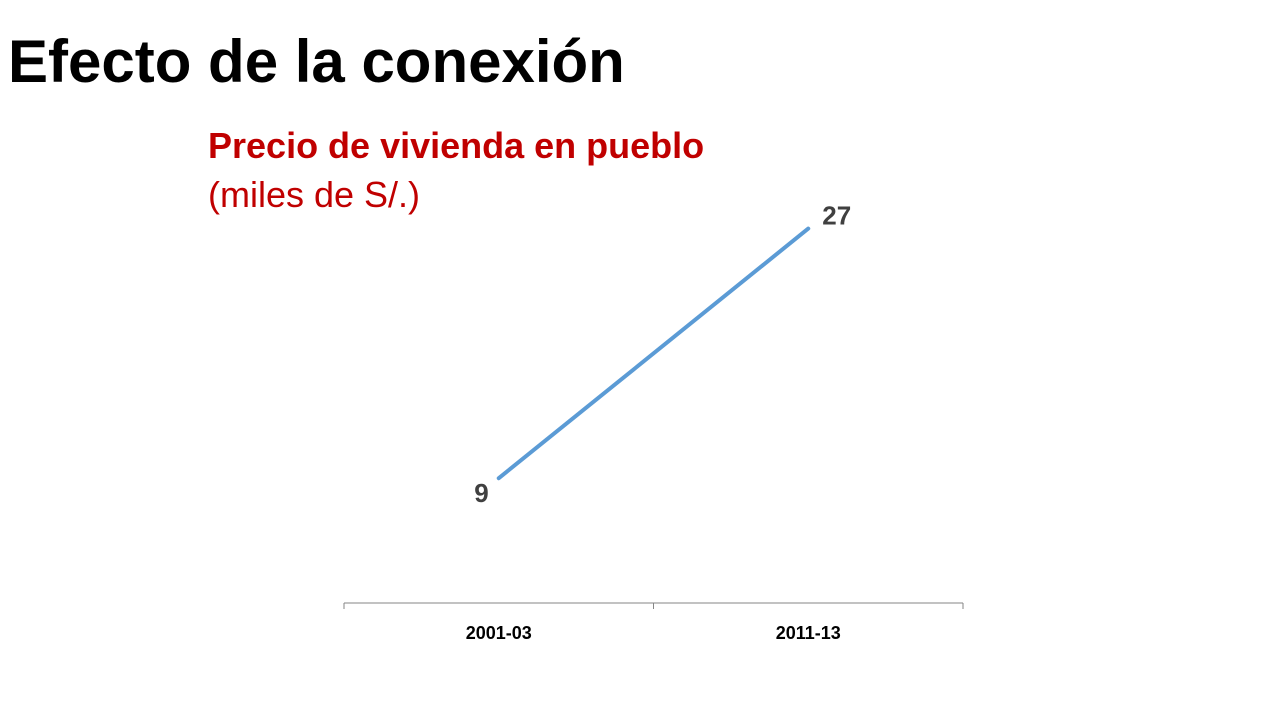 The height and width of the screenshot is (720, 1280). Describe the element at coordinates (808, 633) in the screenshot. I see `x-tick-label: 2011-13` at that location.